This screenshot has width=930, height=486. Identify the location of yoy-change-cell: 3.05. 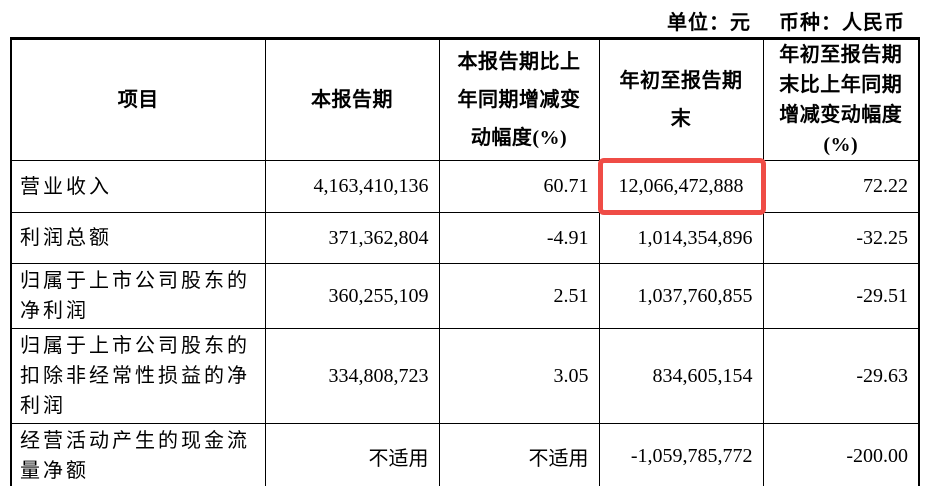
(519, 376).